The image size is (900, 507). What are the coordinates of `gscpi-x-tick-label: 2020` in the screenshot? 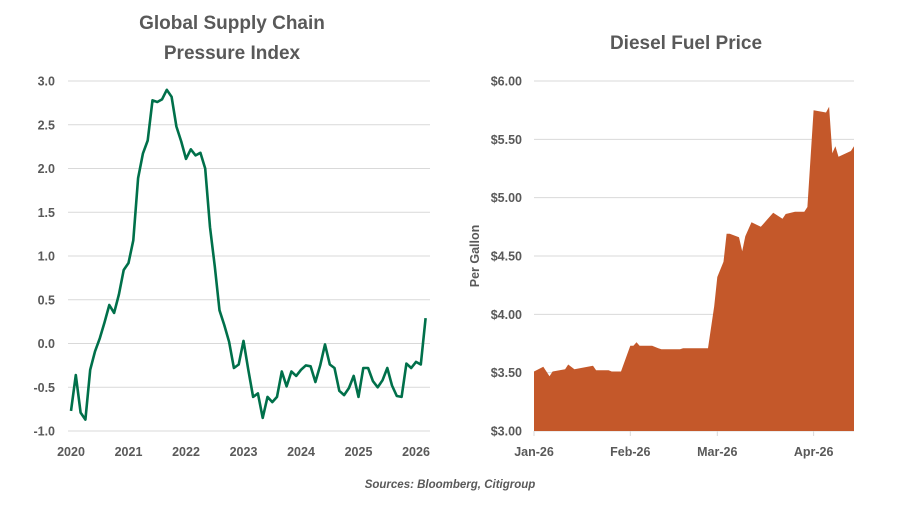 It's located at (71, 452).